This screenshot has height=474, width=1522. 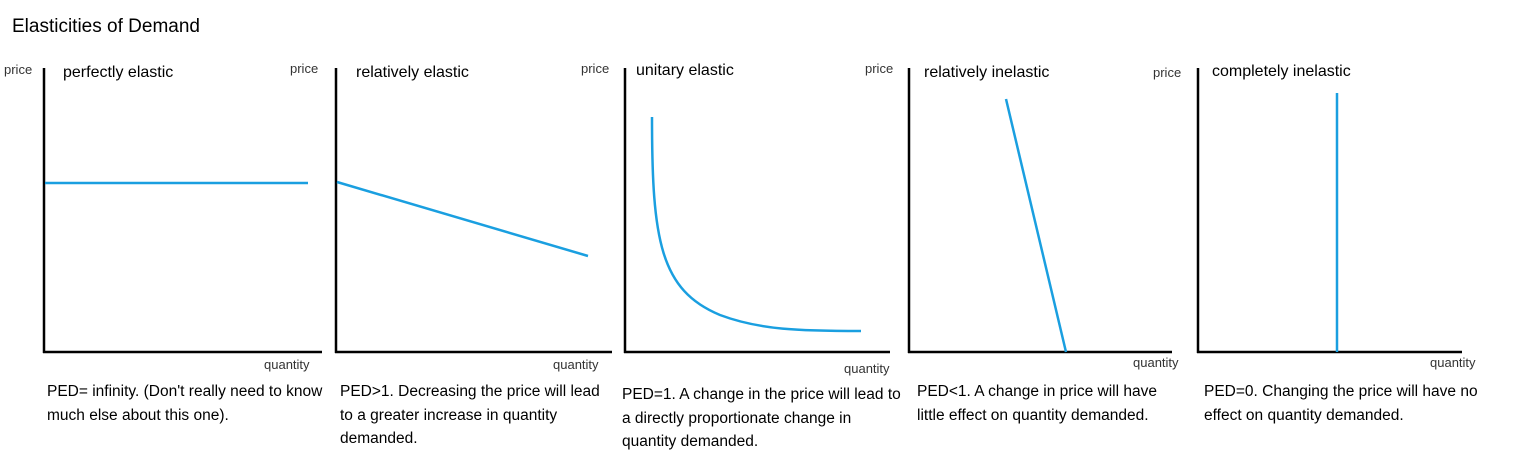 I want to click on panel-1-axes, so click(x=182, y=211).